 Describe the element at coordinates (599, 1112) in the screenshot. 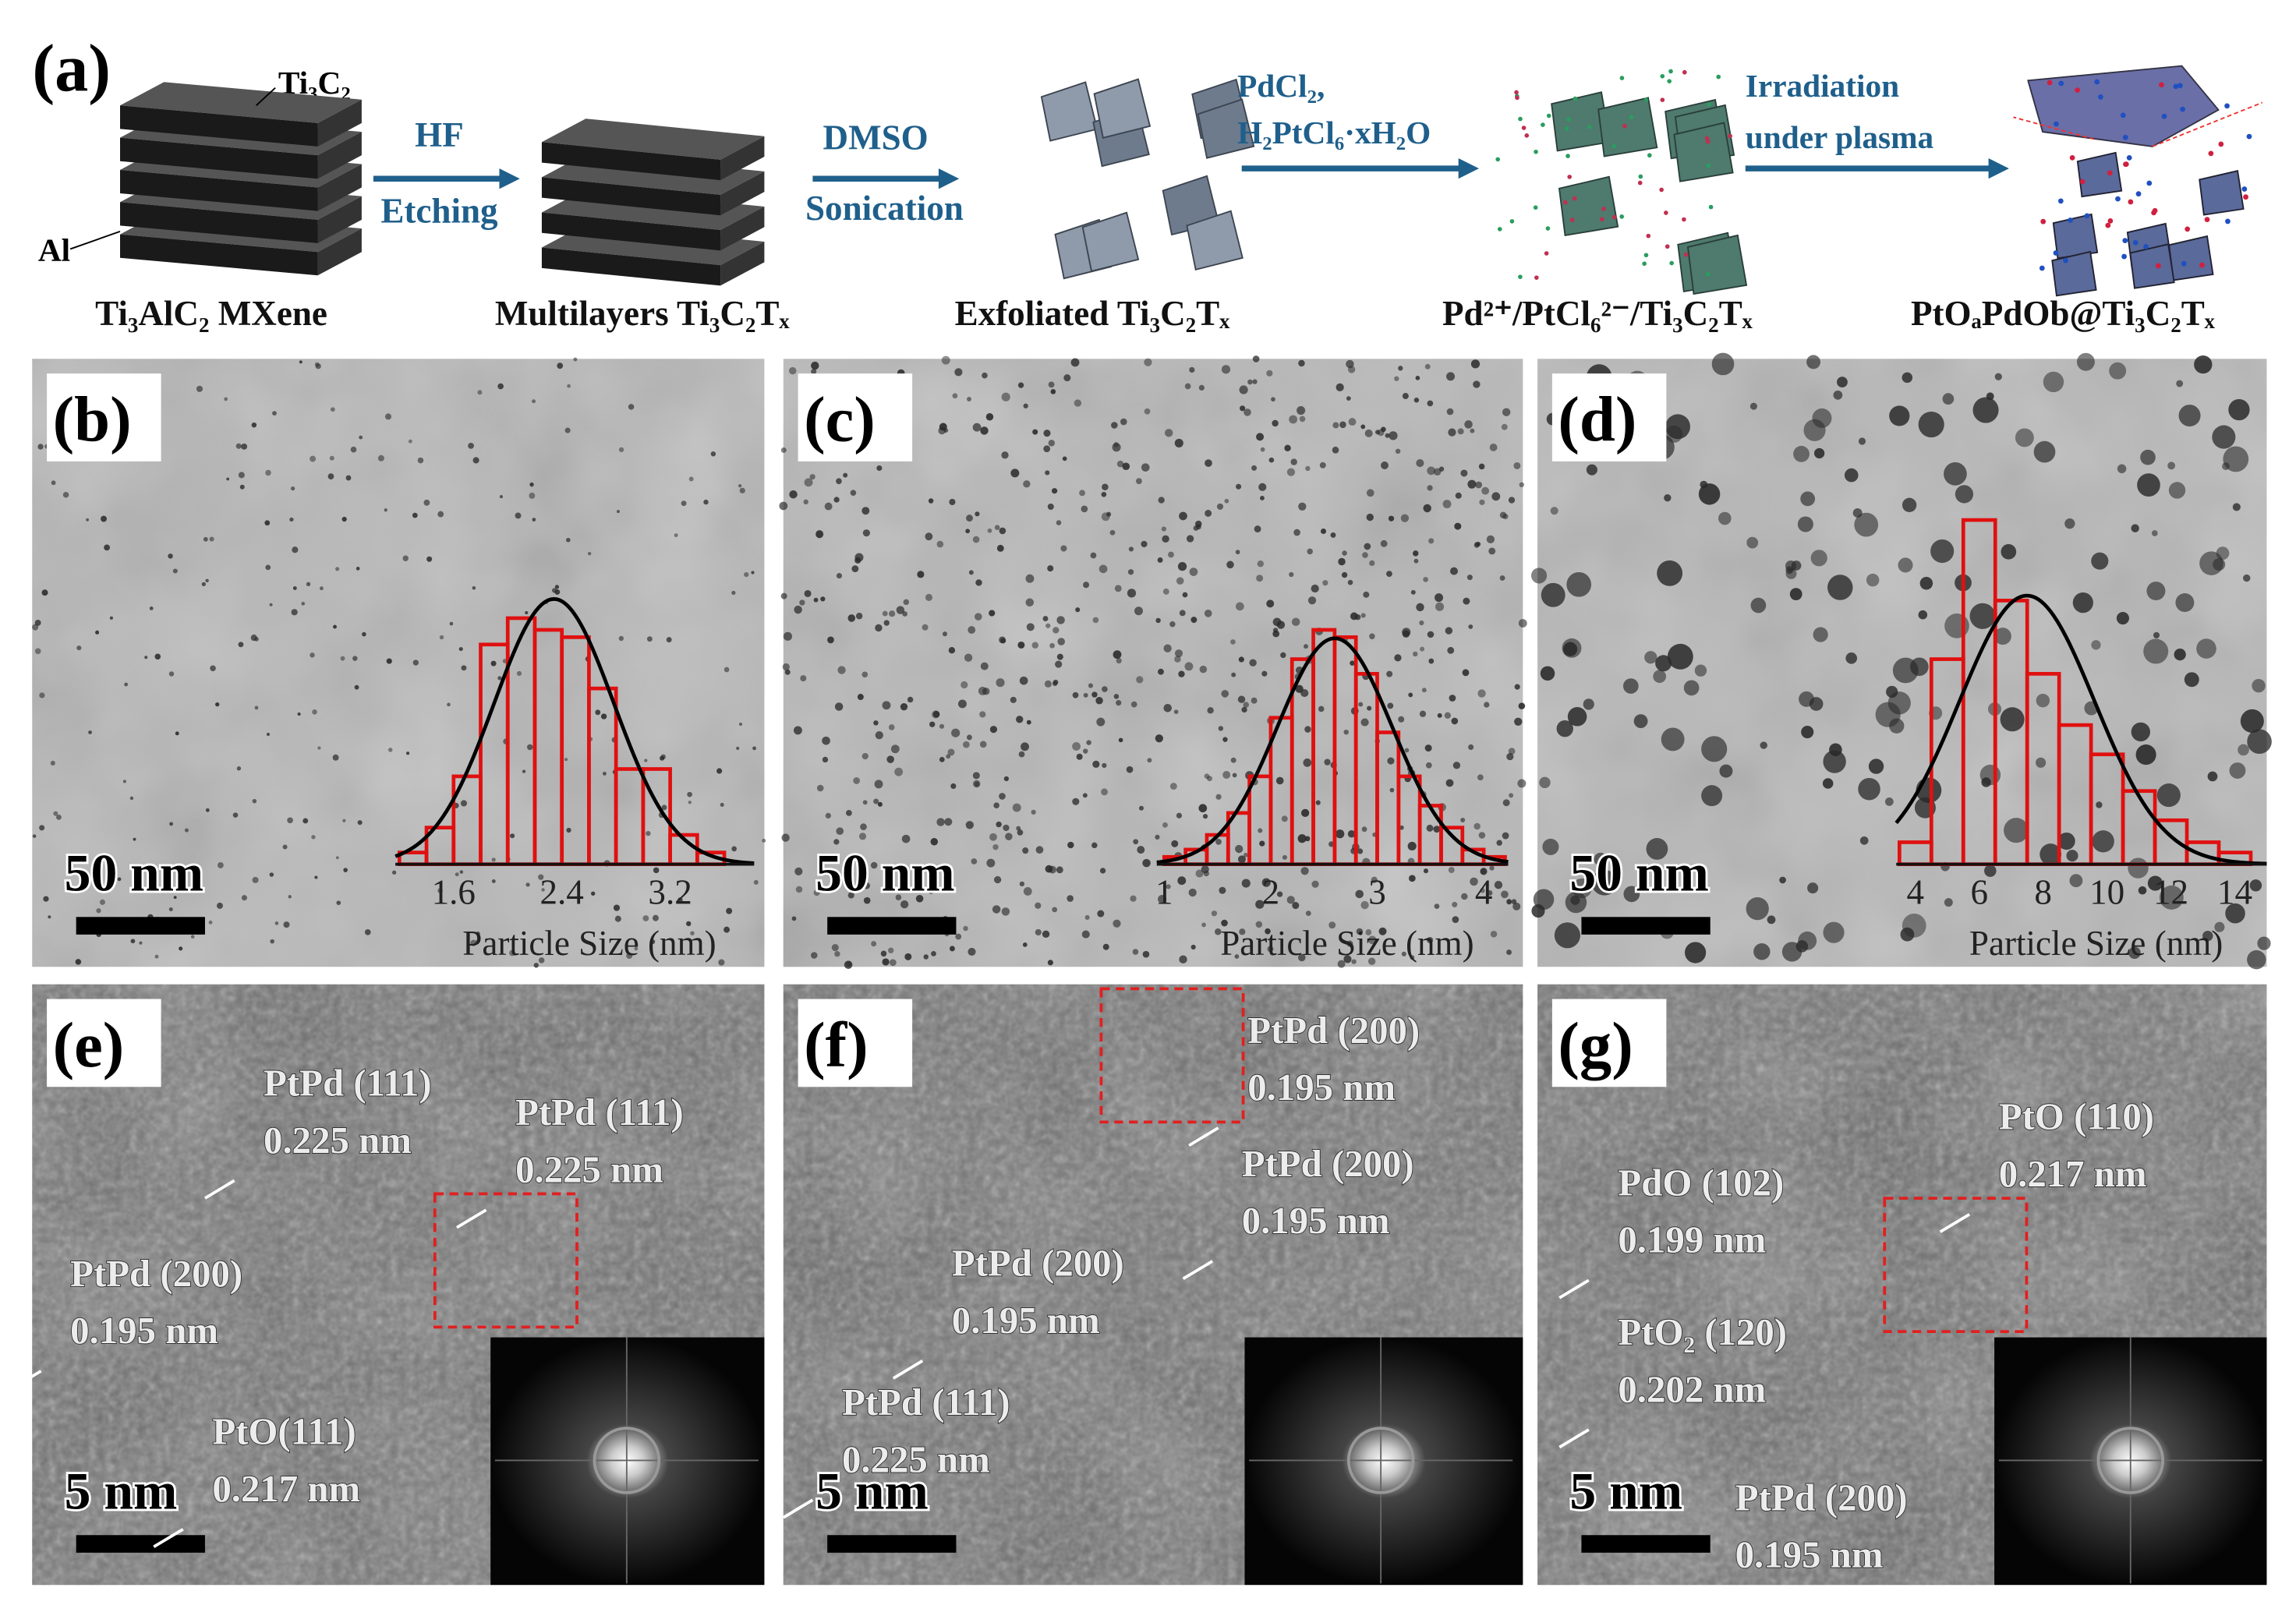

I see `lattice-label: PtPd (111)` at that location.